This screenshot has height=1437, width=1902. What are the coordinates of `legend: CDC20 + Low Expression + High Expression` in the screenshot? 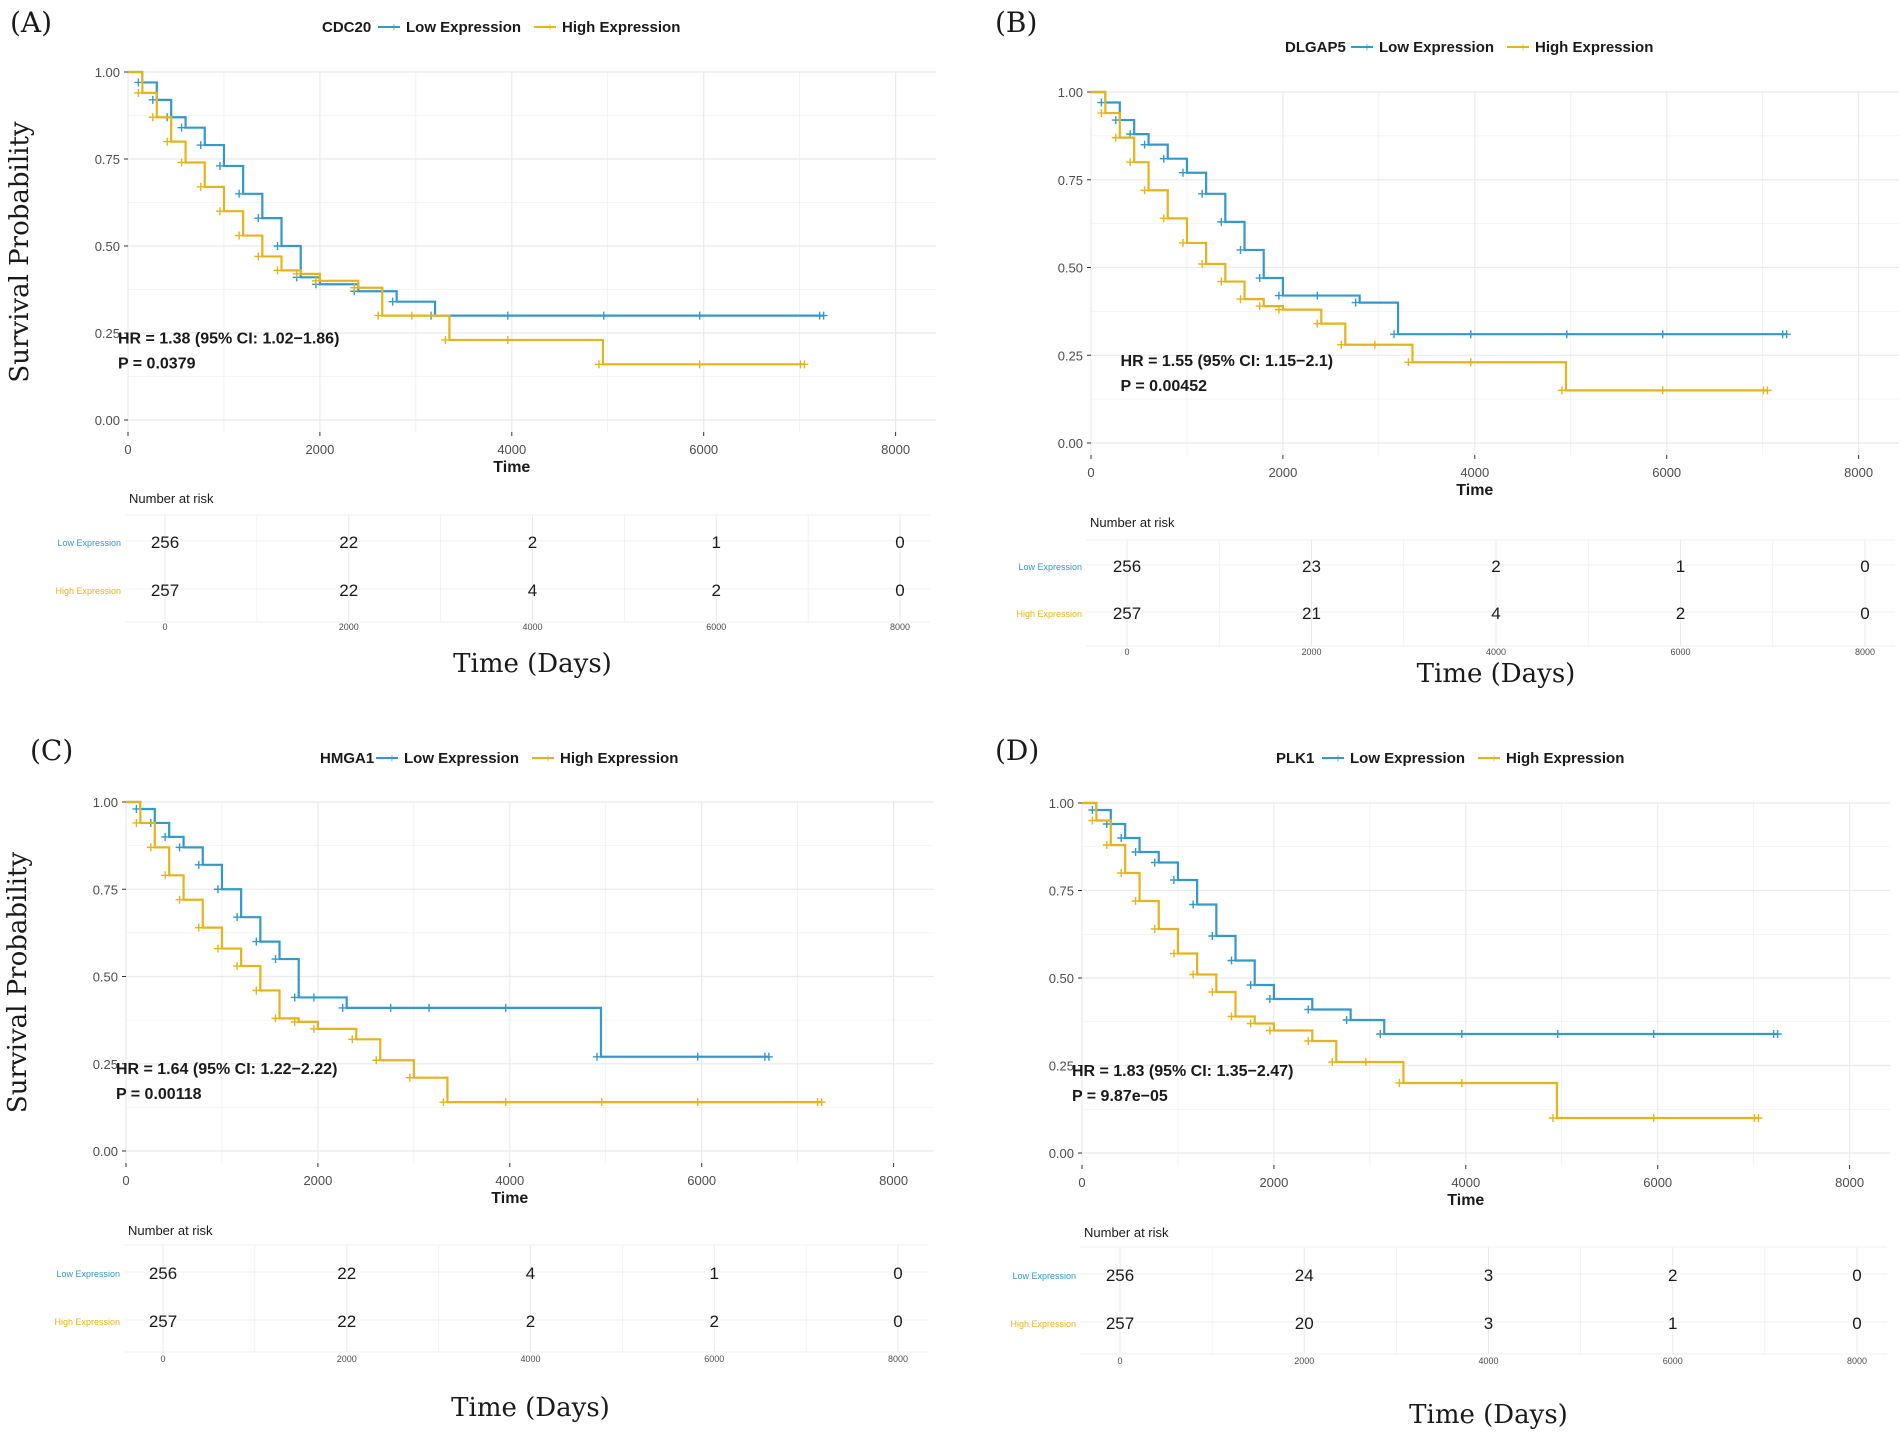 It's located at (501, 27).